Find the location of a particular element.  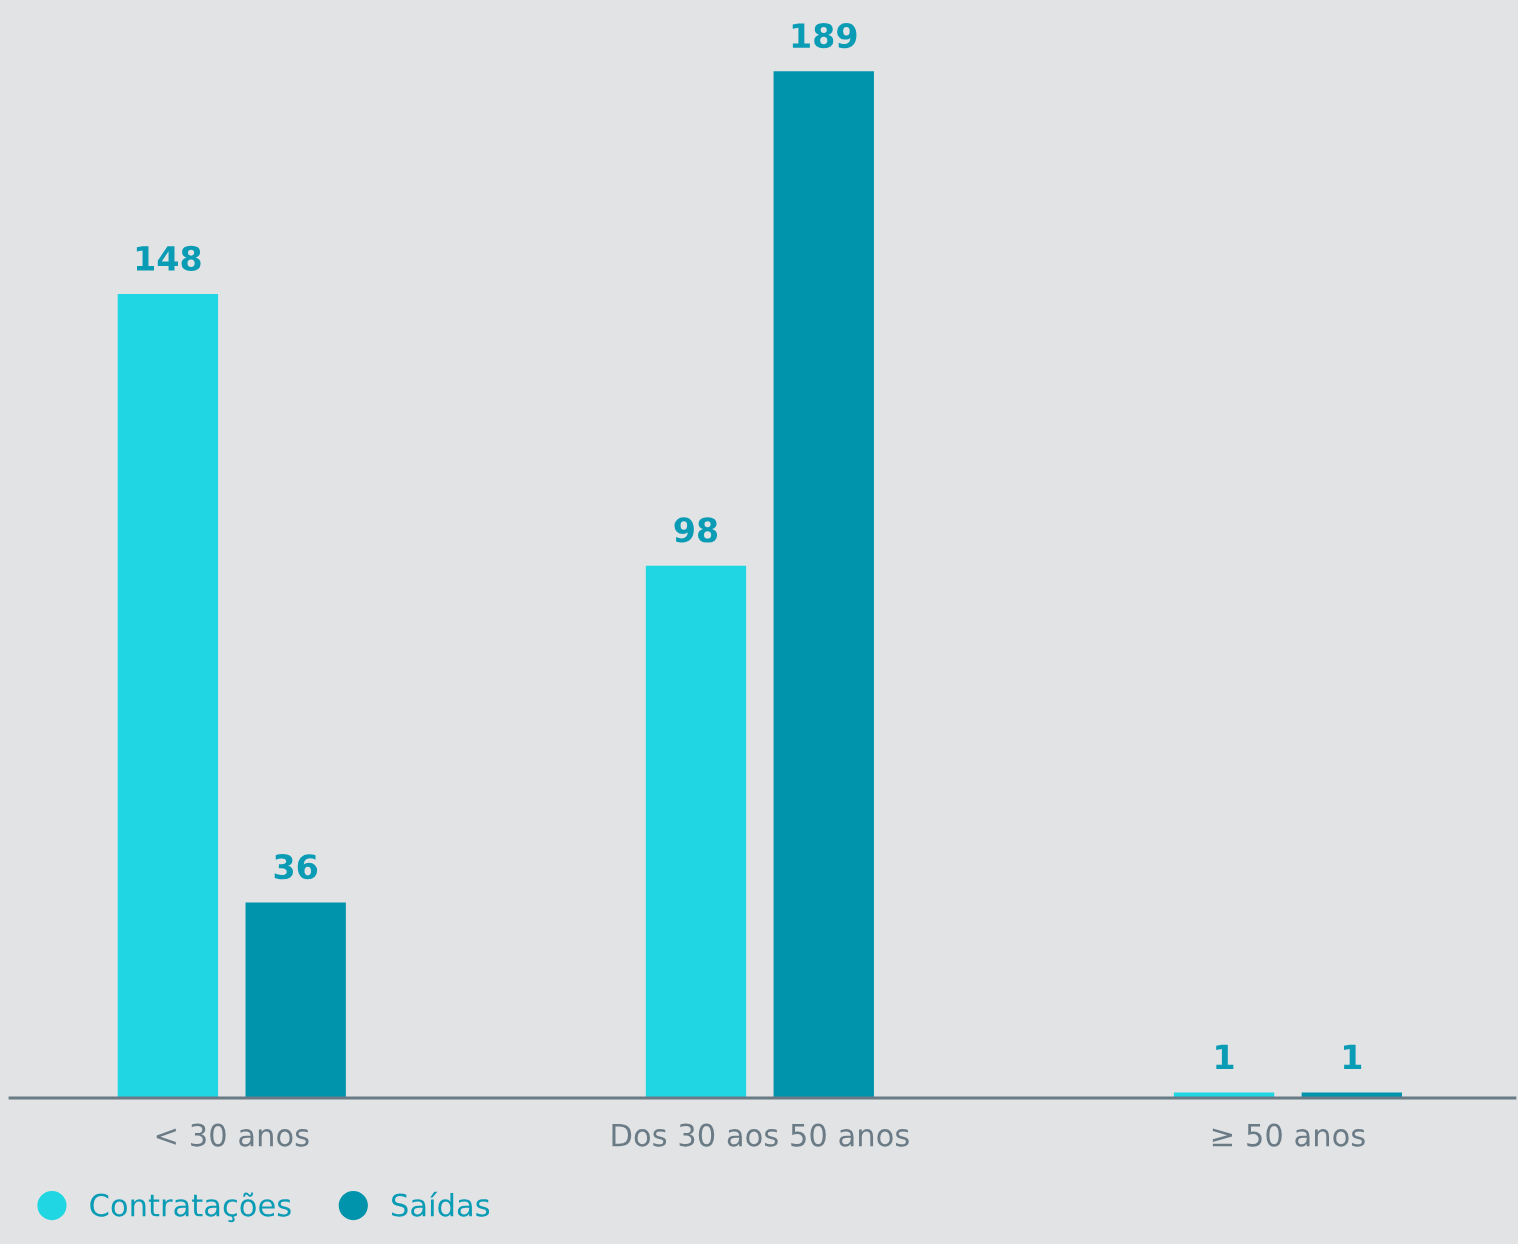

x-tick-label: < 30 anos is located at coordinates (232, 1135).